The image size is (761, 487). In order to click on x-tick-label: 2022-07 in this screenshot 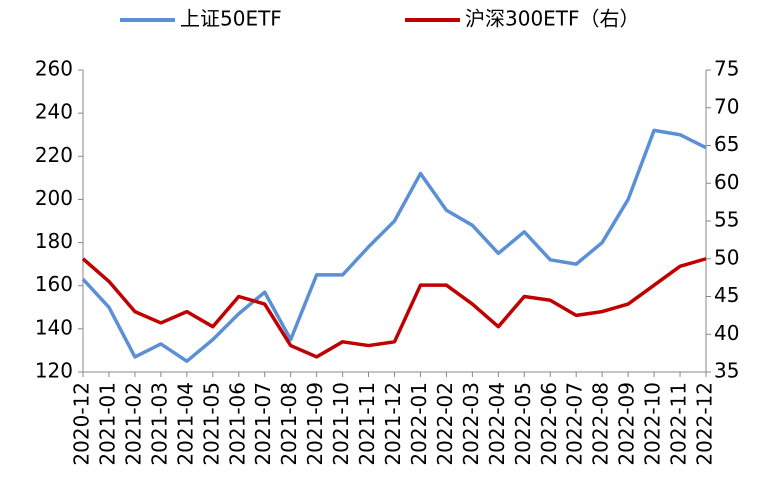, I will do `click(575, 424)`.